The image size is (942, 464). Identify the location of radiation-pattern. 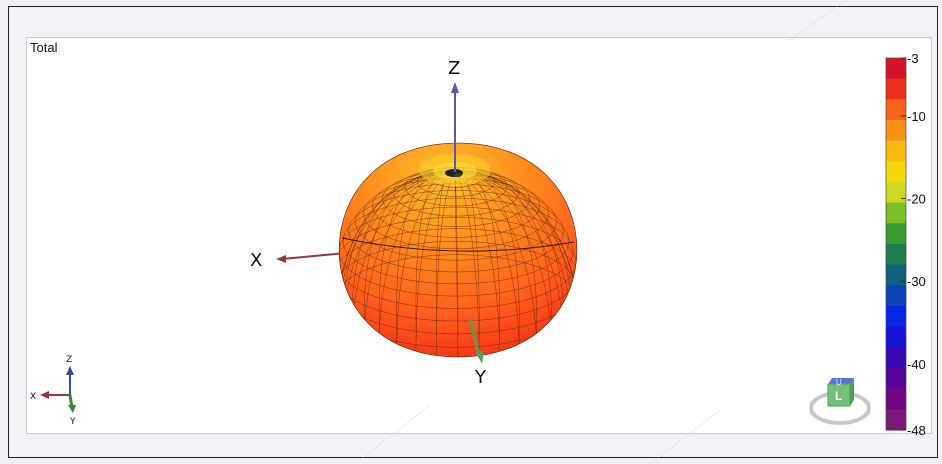
(458, 250).